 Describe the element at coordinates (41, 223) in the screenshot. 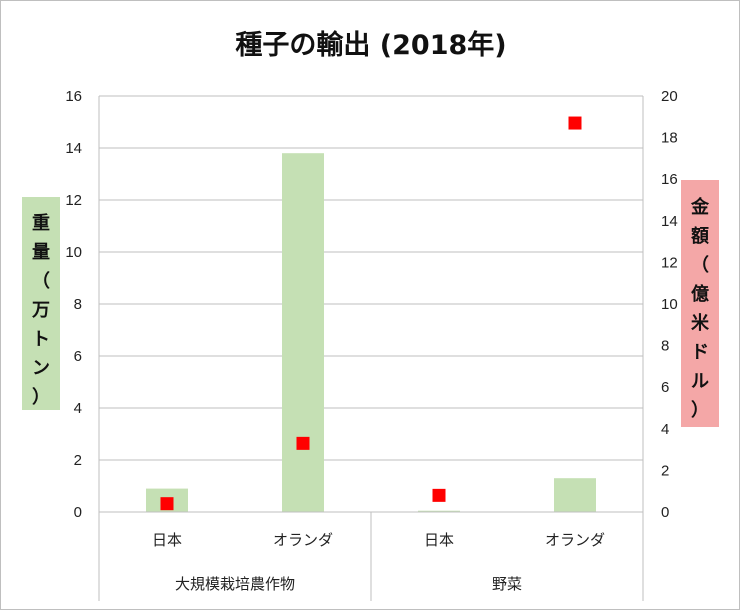

I see `y-axis-title-char: 重` at that location.